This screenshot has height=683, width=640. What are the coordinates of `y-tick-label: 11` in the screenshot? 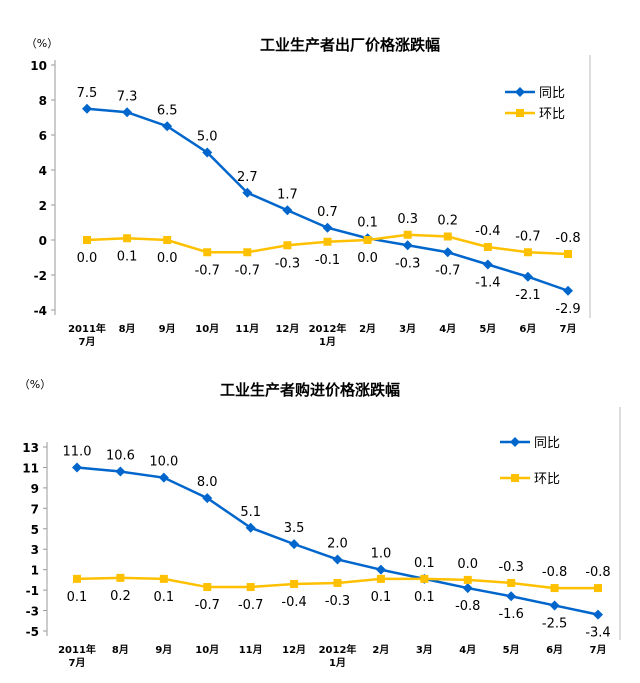 It's located at (30, 468).